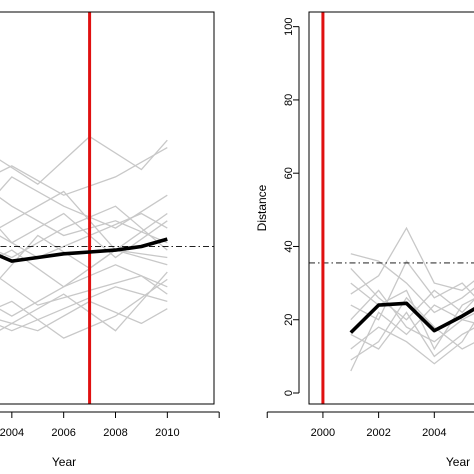  Describe the element at coordinates (262, 207) in the screenshot. I see `right-y-axis-title: Distance` at that location.